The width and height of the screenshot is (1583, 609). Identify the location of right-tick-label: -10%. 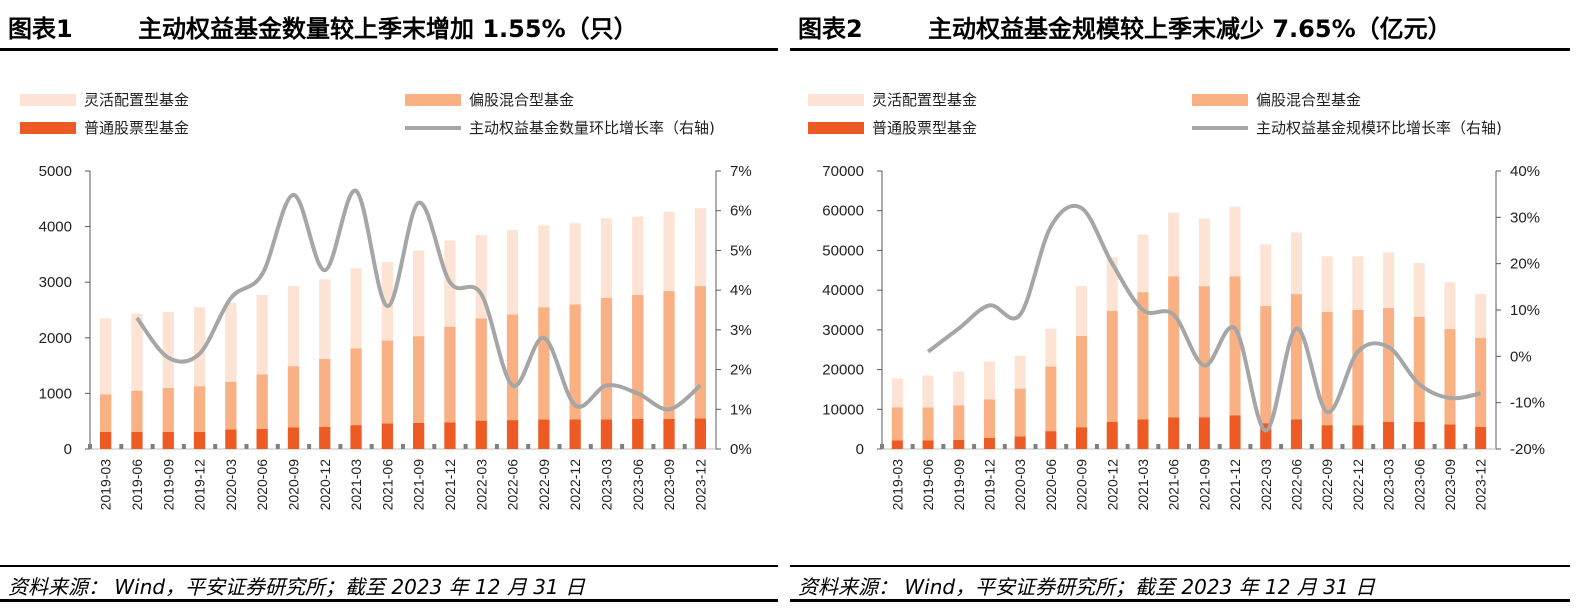
(1527, 403).